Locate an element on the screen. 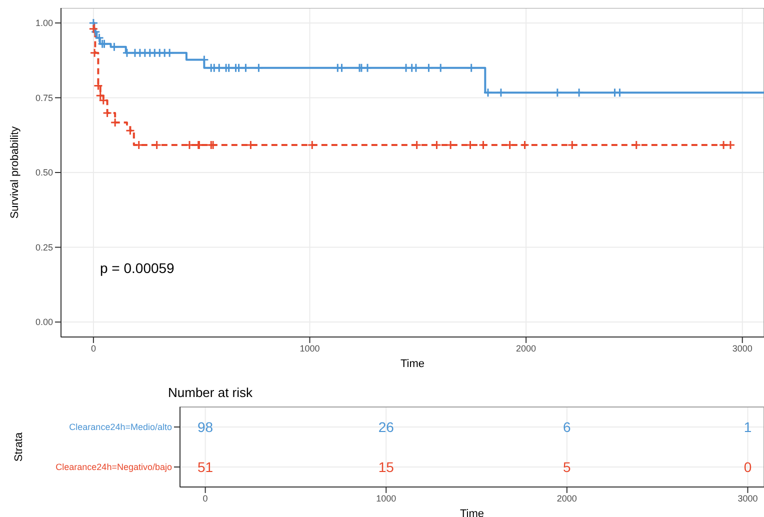 Image resolution: width=764 pixels, height=517 pixels. y-tick-label: 1.00 is located at coordinates (44, 23).